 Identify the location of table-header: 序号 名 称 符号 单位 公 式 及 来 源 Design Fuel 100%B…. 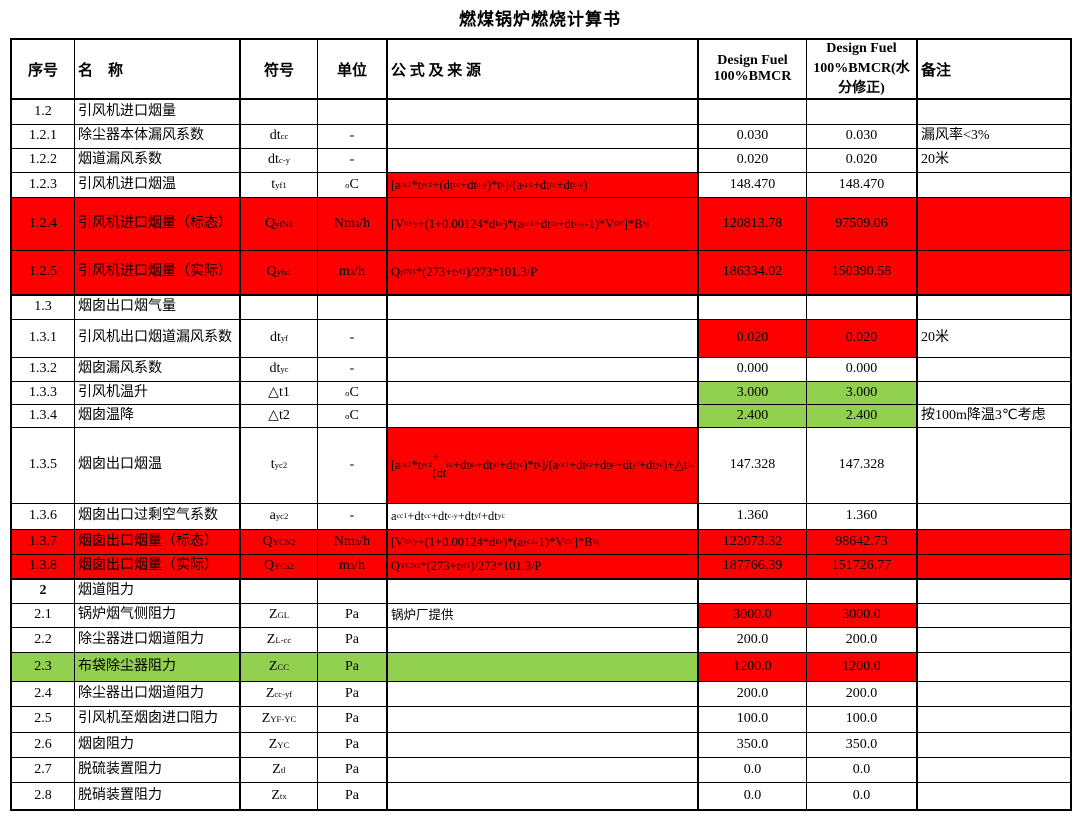
(541, 69).